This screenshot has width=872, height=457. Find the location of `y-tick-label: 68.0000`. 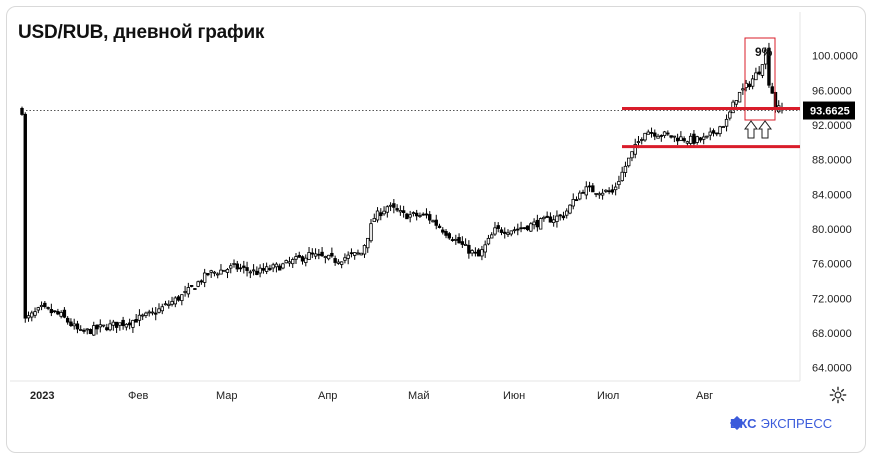

y-tick-label: 68.0000 is located at coordinates (832, 334).